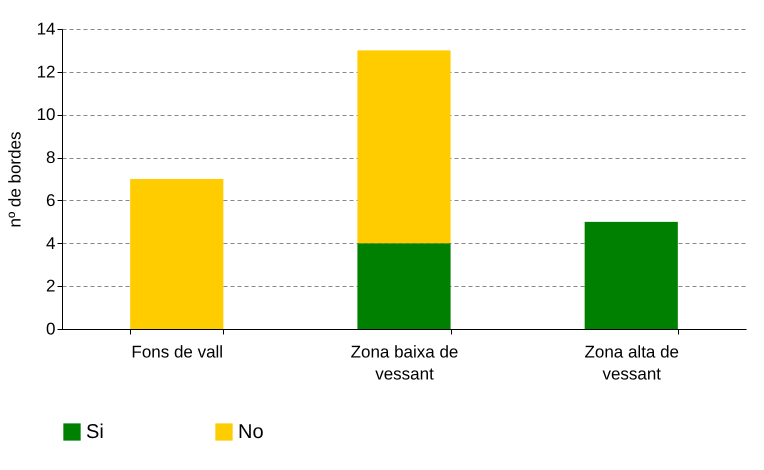 The height and width of the screenshot is (470, 764). I want to click on y-tick-label: 10, so click(46, 114).